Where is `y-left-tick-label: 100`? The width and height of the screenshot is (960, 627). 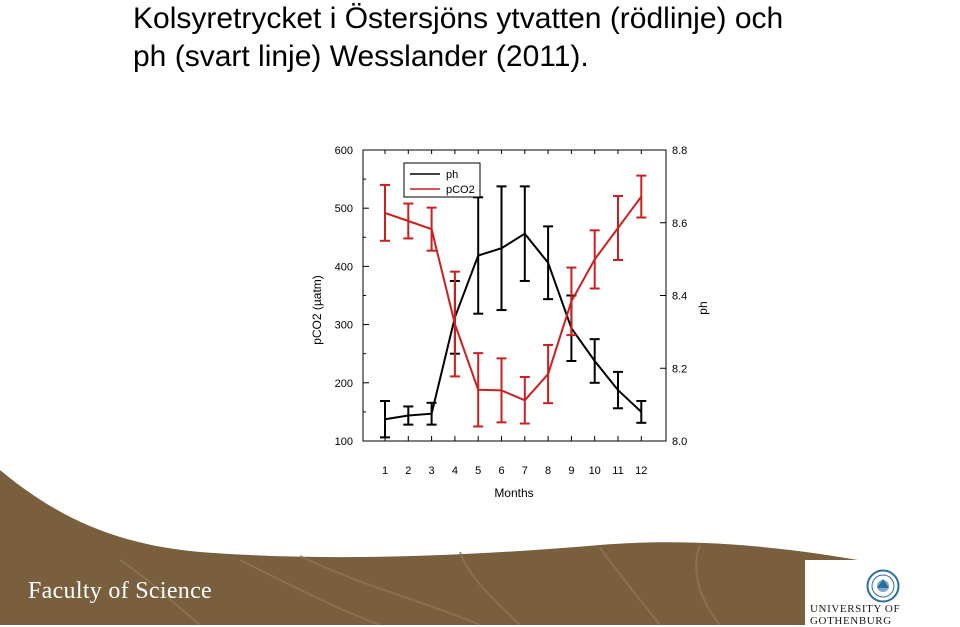 y-left-tick-label: 100 is located at coordinates (344, 442).